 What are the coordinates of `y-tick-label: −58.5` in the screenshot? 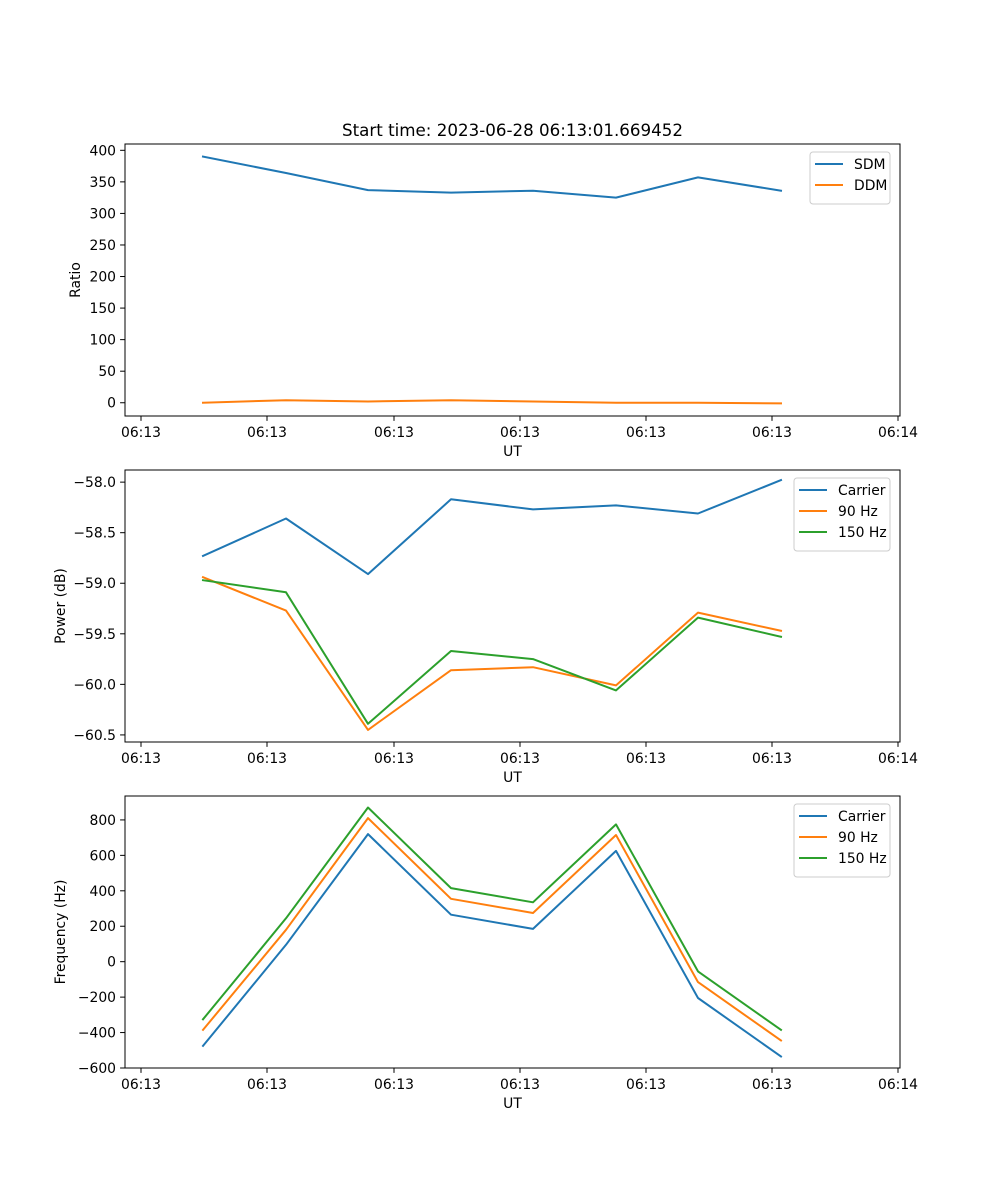 It's located at (94, 534).